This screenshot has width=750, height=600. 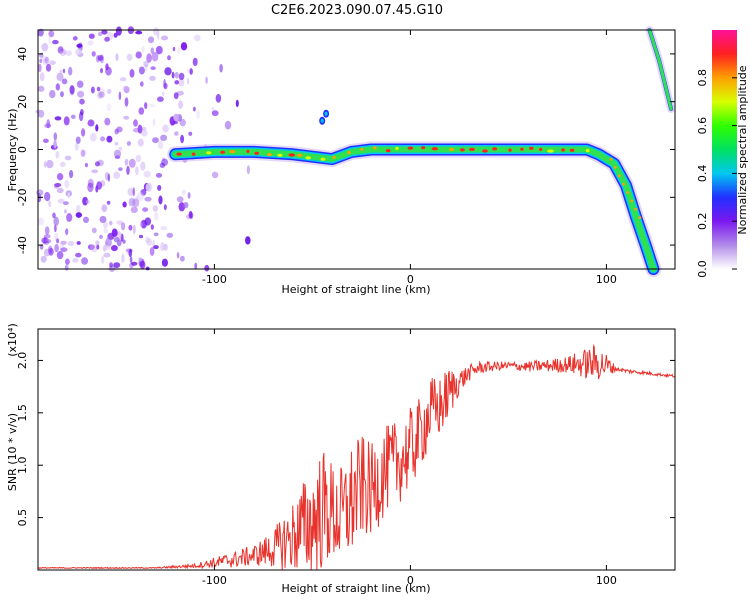 I want to click on colorbar-tick-label: 0.8, so click(x=702, y=78).